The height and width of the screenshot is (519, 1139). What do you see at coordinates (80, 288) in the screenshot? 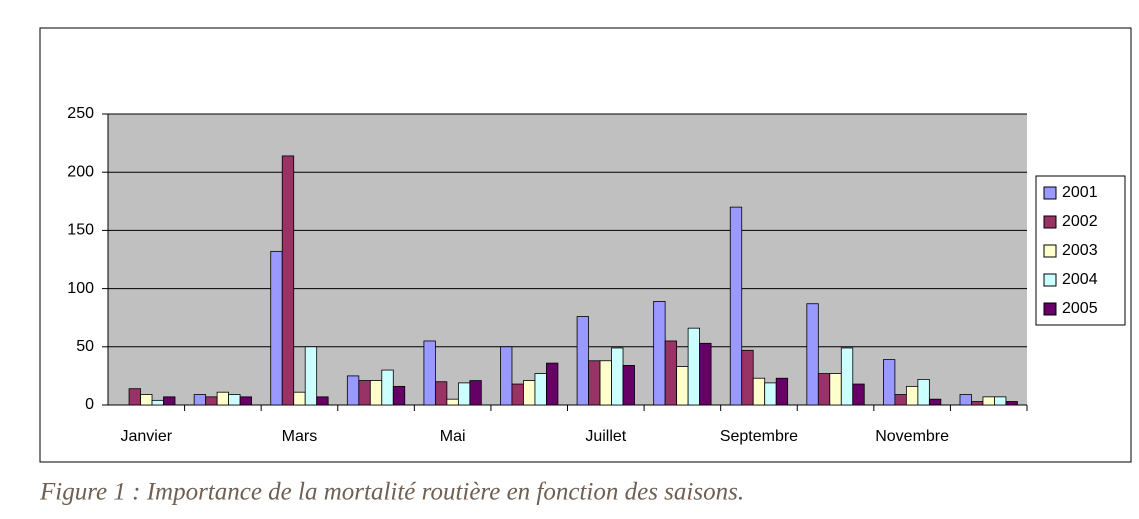
I see `y-tick-label: 100` at bounding box center [80, 288].